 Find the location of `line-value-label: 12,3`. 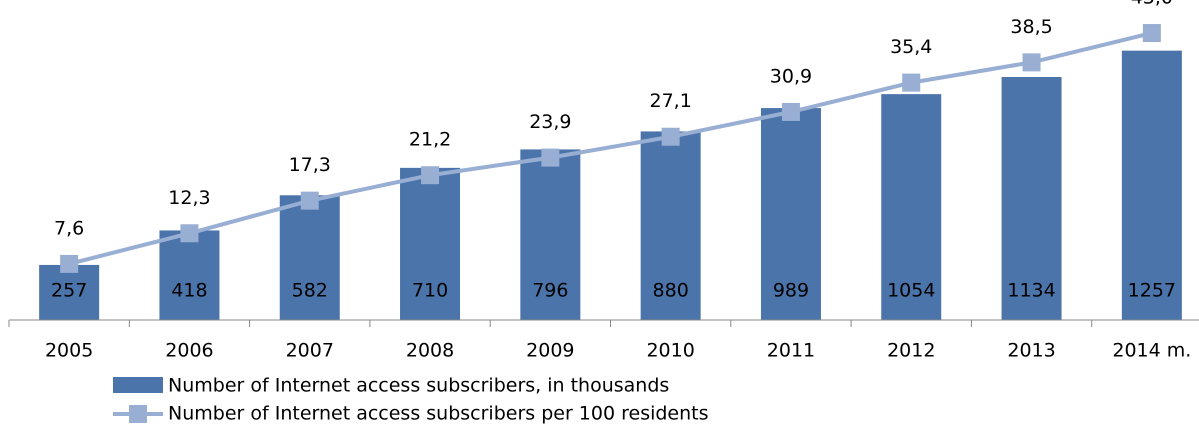

line-value-label: 12,3 is located at coordinates (189, 198).